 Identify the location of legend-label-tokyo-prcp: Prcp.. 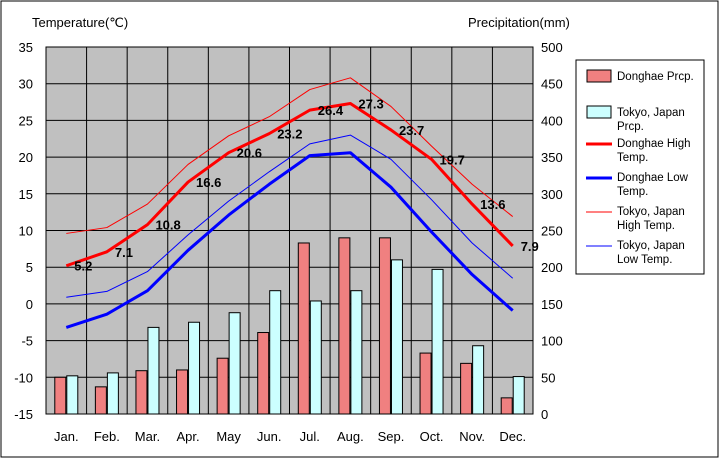
(630, 127).